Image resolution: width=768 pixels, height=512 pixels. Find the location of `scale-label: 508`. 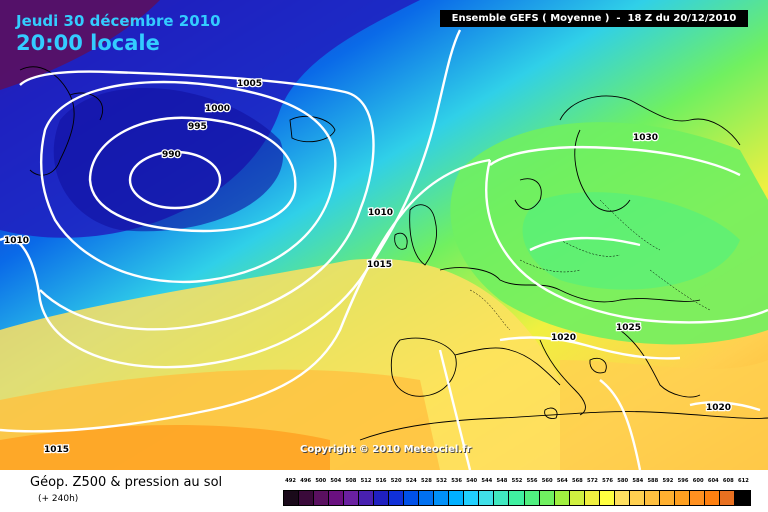

scale-label: 508 is located at coordinates (351, 481).